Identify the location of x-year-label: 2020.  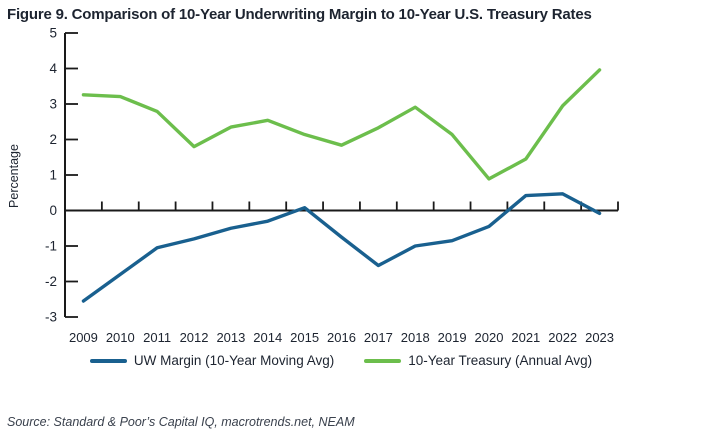
(489, 337).